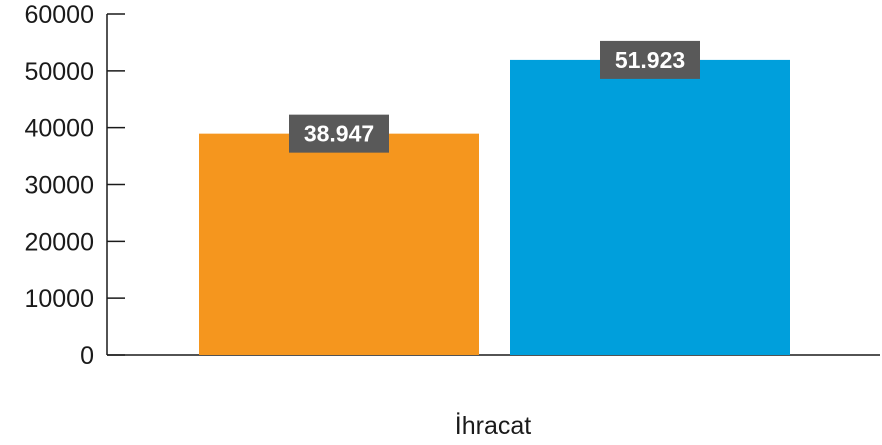 The height and width of the screenshot is (445, 882). I want to click on y-tick-label: 30000, so click(59, 186).